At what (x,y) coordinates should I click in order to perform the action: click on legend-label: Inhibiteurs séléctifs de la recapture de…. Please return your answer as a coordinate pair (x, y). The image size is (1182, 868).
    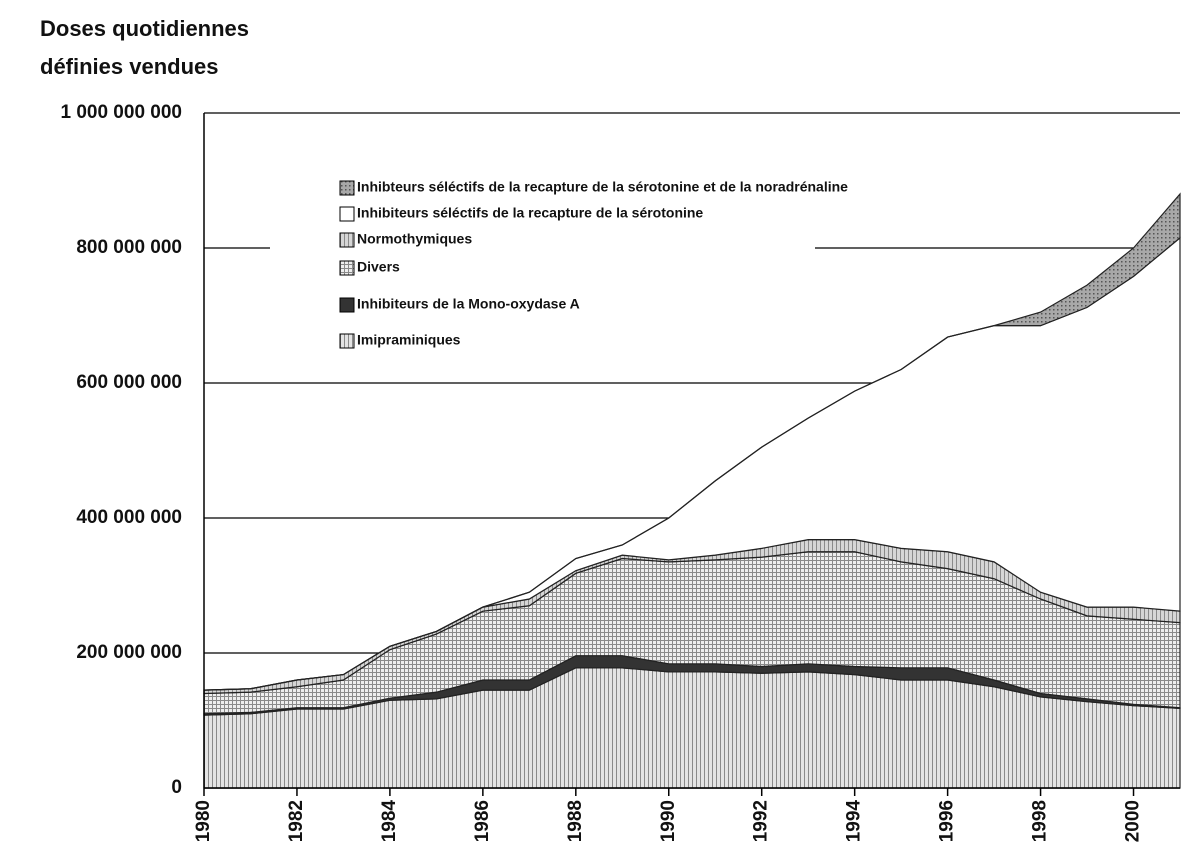
    Looking at the image, I should click on (530, 213).